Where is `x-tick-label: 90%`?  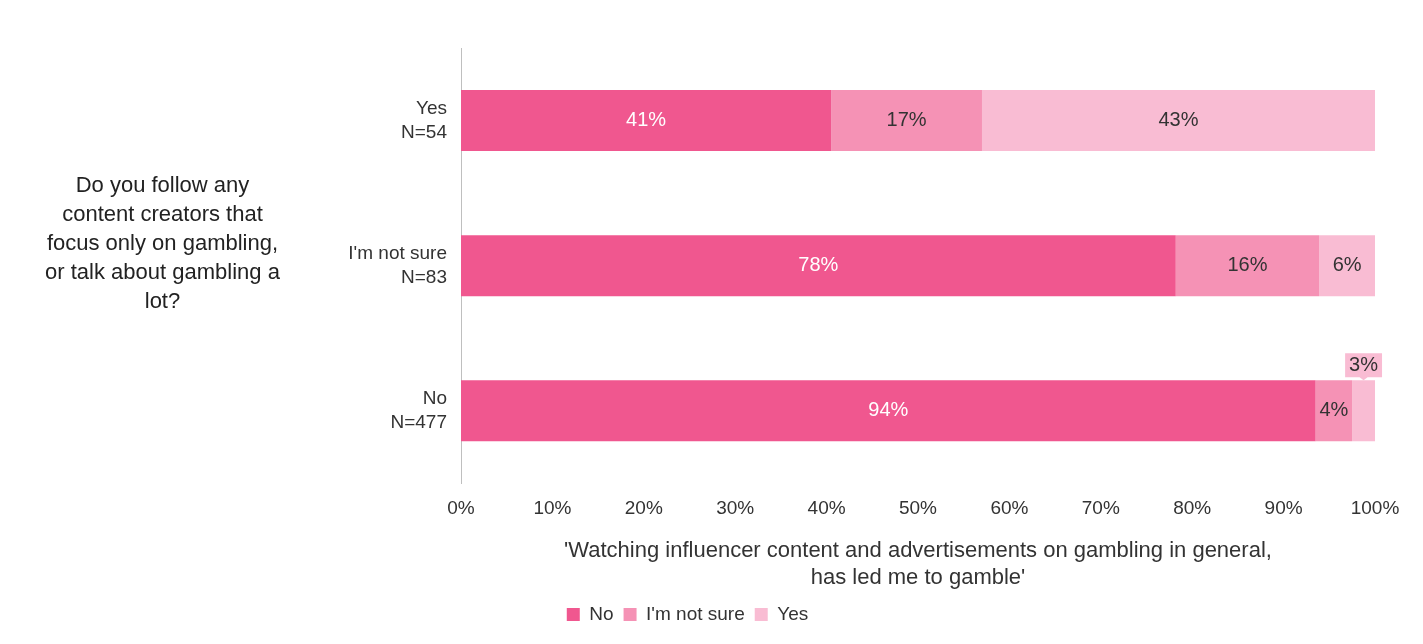 x-tick-label: 90% is located at coordinates (1283, 508).